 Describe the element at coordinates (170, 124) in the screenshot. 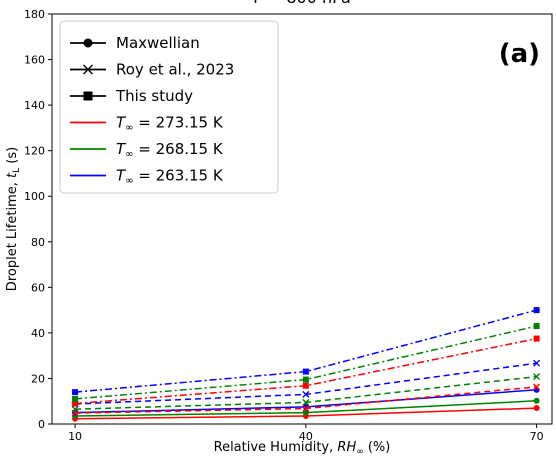

I see `legend-label: T∞ = 273.15 K` at that location.